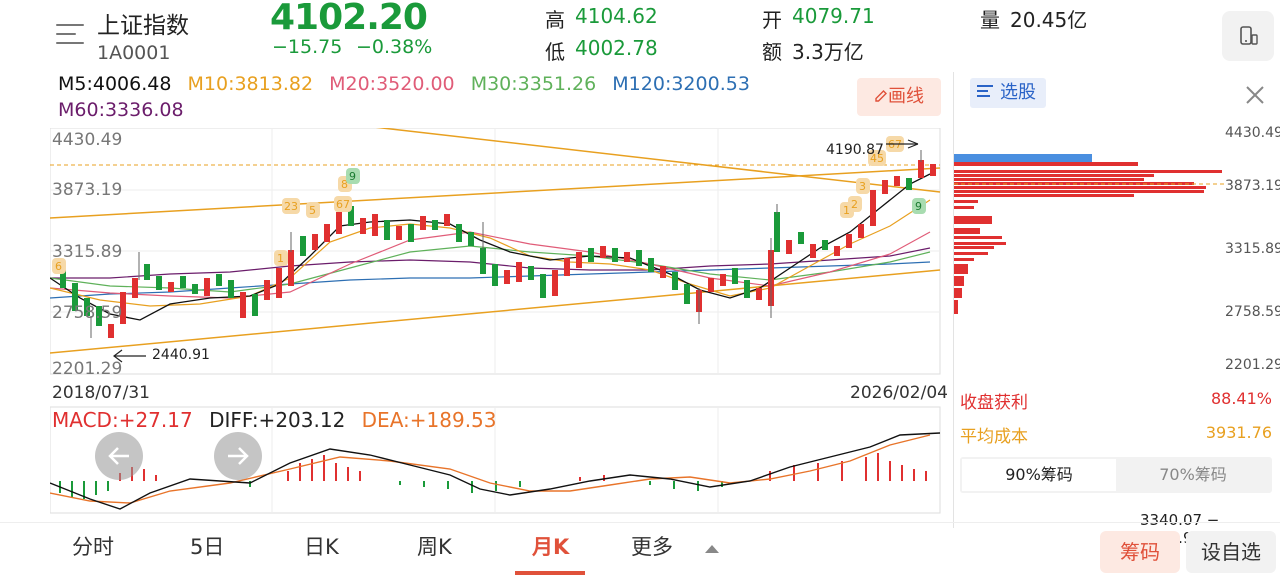  What do you see at coordinates (134, 53) in the screenshot?
I see `index-code: 1A0001` at bounding box center [134, 53].